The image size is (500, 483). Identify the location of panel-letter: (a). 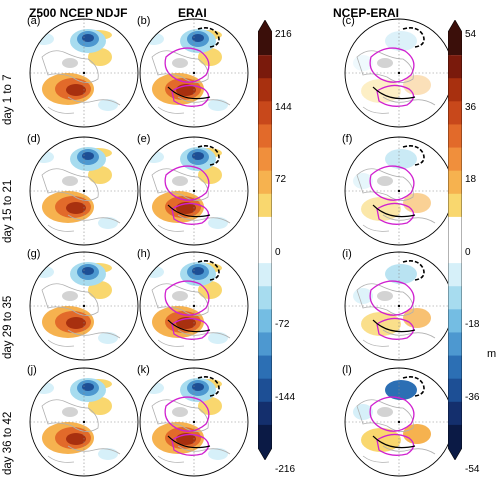
(34, 21).